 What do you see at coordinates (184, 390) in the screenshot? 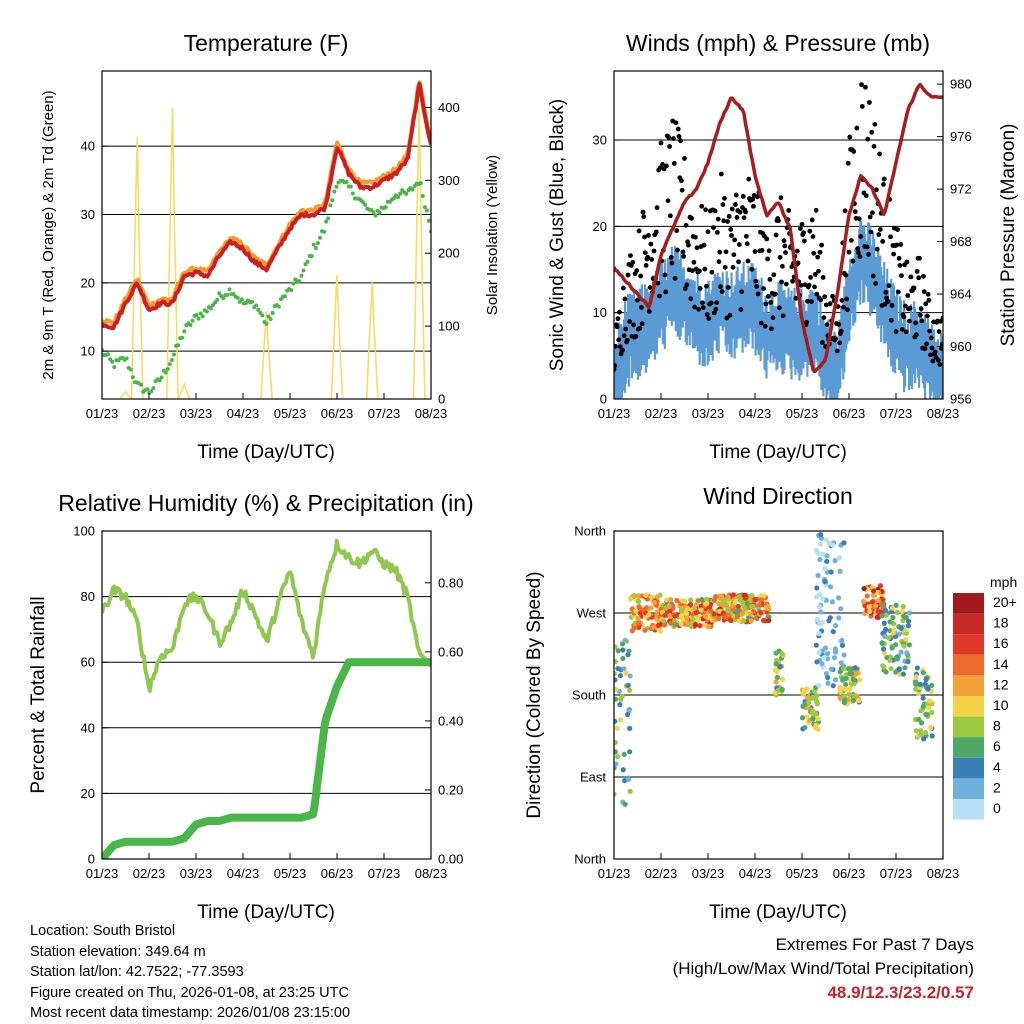
I see `solar-insolation-line` at bounding box center [184, 390].